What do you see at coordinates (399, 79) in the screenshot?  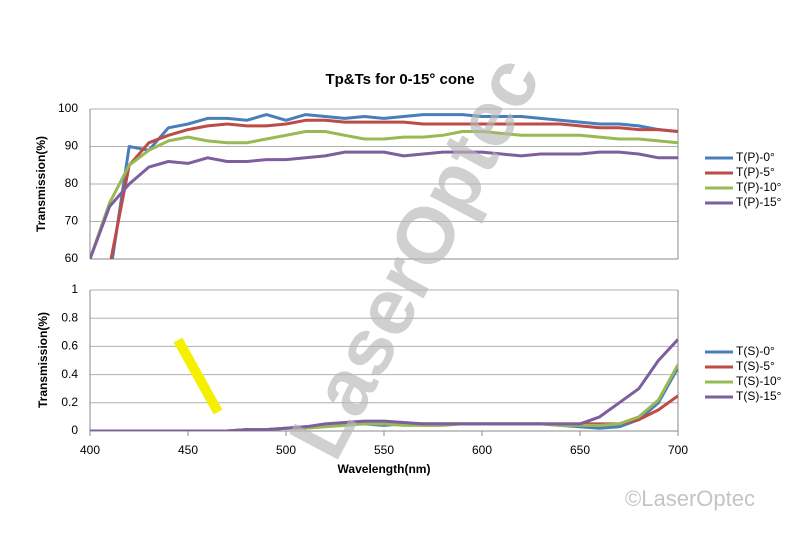 I see `chart-title: Tp&Ts for 0-15° cone` at bounding box center [399, 79].